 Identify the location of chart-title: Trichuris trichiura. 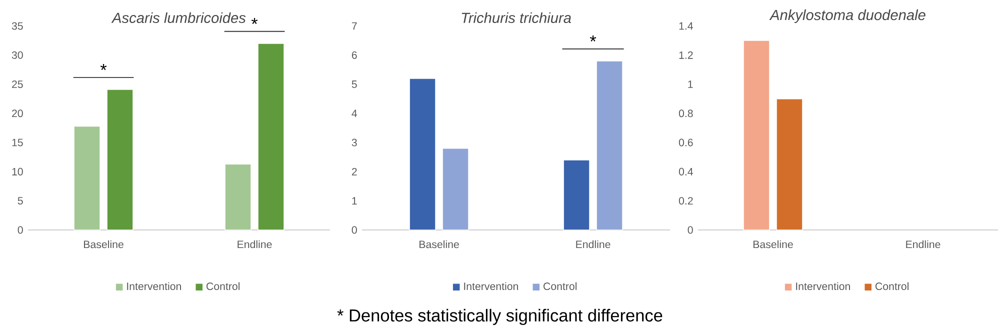
(516, 18).